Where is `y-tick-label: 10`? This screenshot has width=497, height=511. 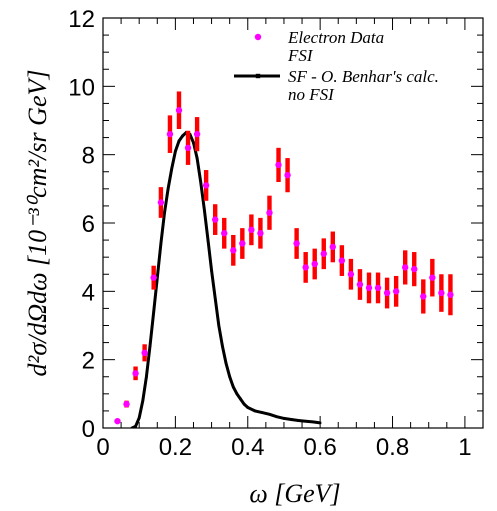 y-tick-label: 10 is located at coordinates (81, 87).